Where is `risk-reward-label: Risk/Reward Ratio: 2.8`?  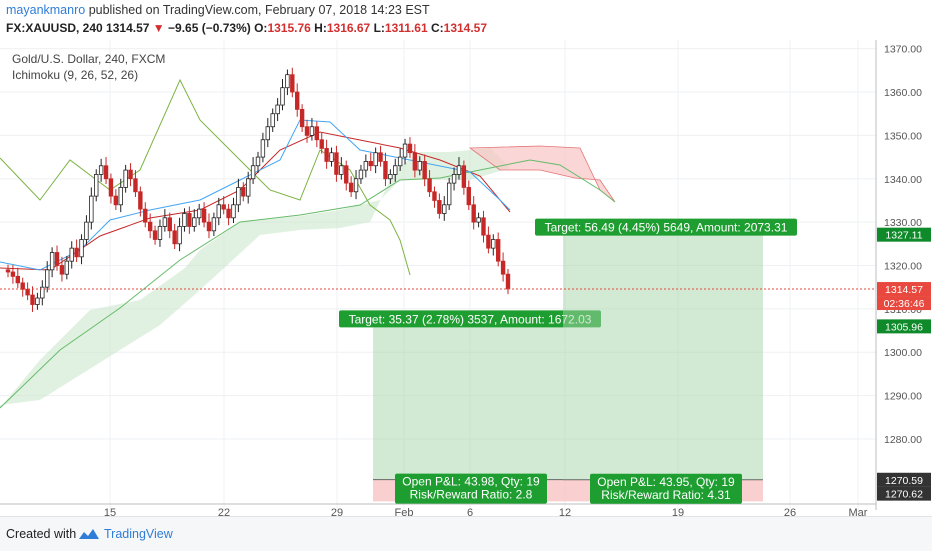 risk-reward-label: Risk/Reward Ratio: 2.8 is located at coordinates (471, 495).